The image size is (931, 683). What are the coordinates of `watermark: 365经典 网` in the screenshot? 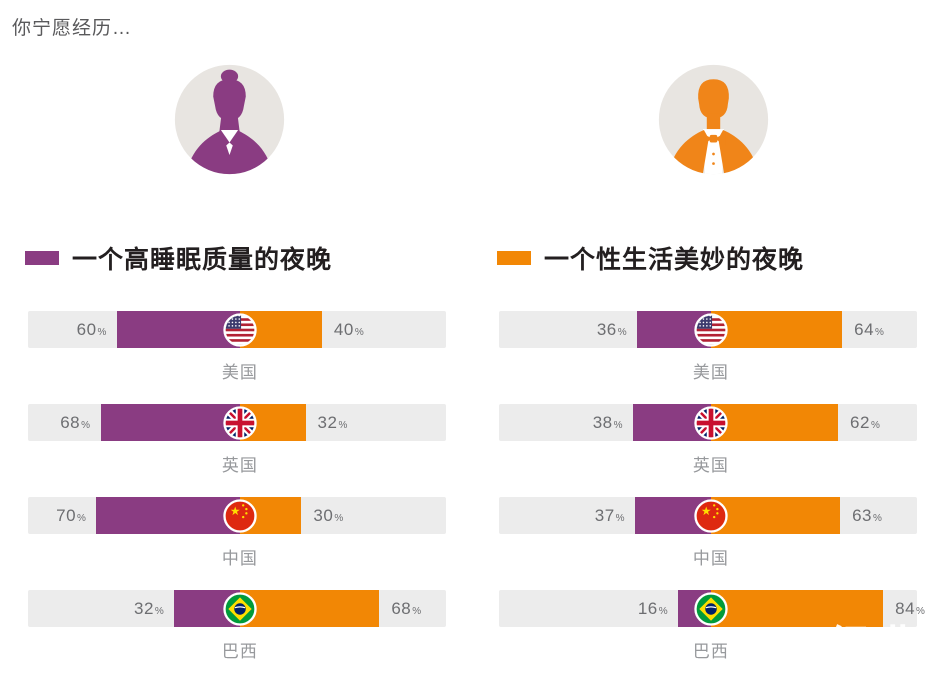 It's located at (837, 645).